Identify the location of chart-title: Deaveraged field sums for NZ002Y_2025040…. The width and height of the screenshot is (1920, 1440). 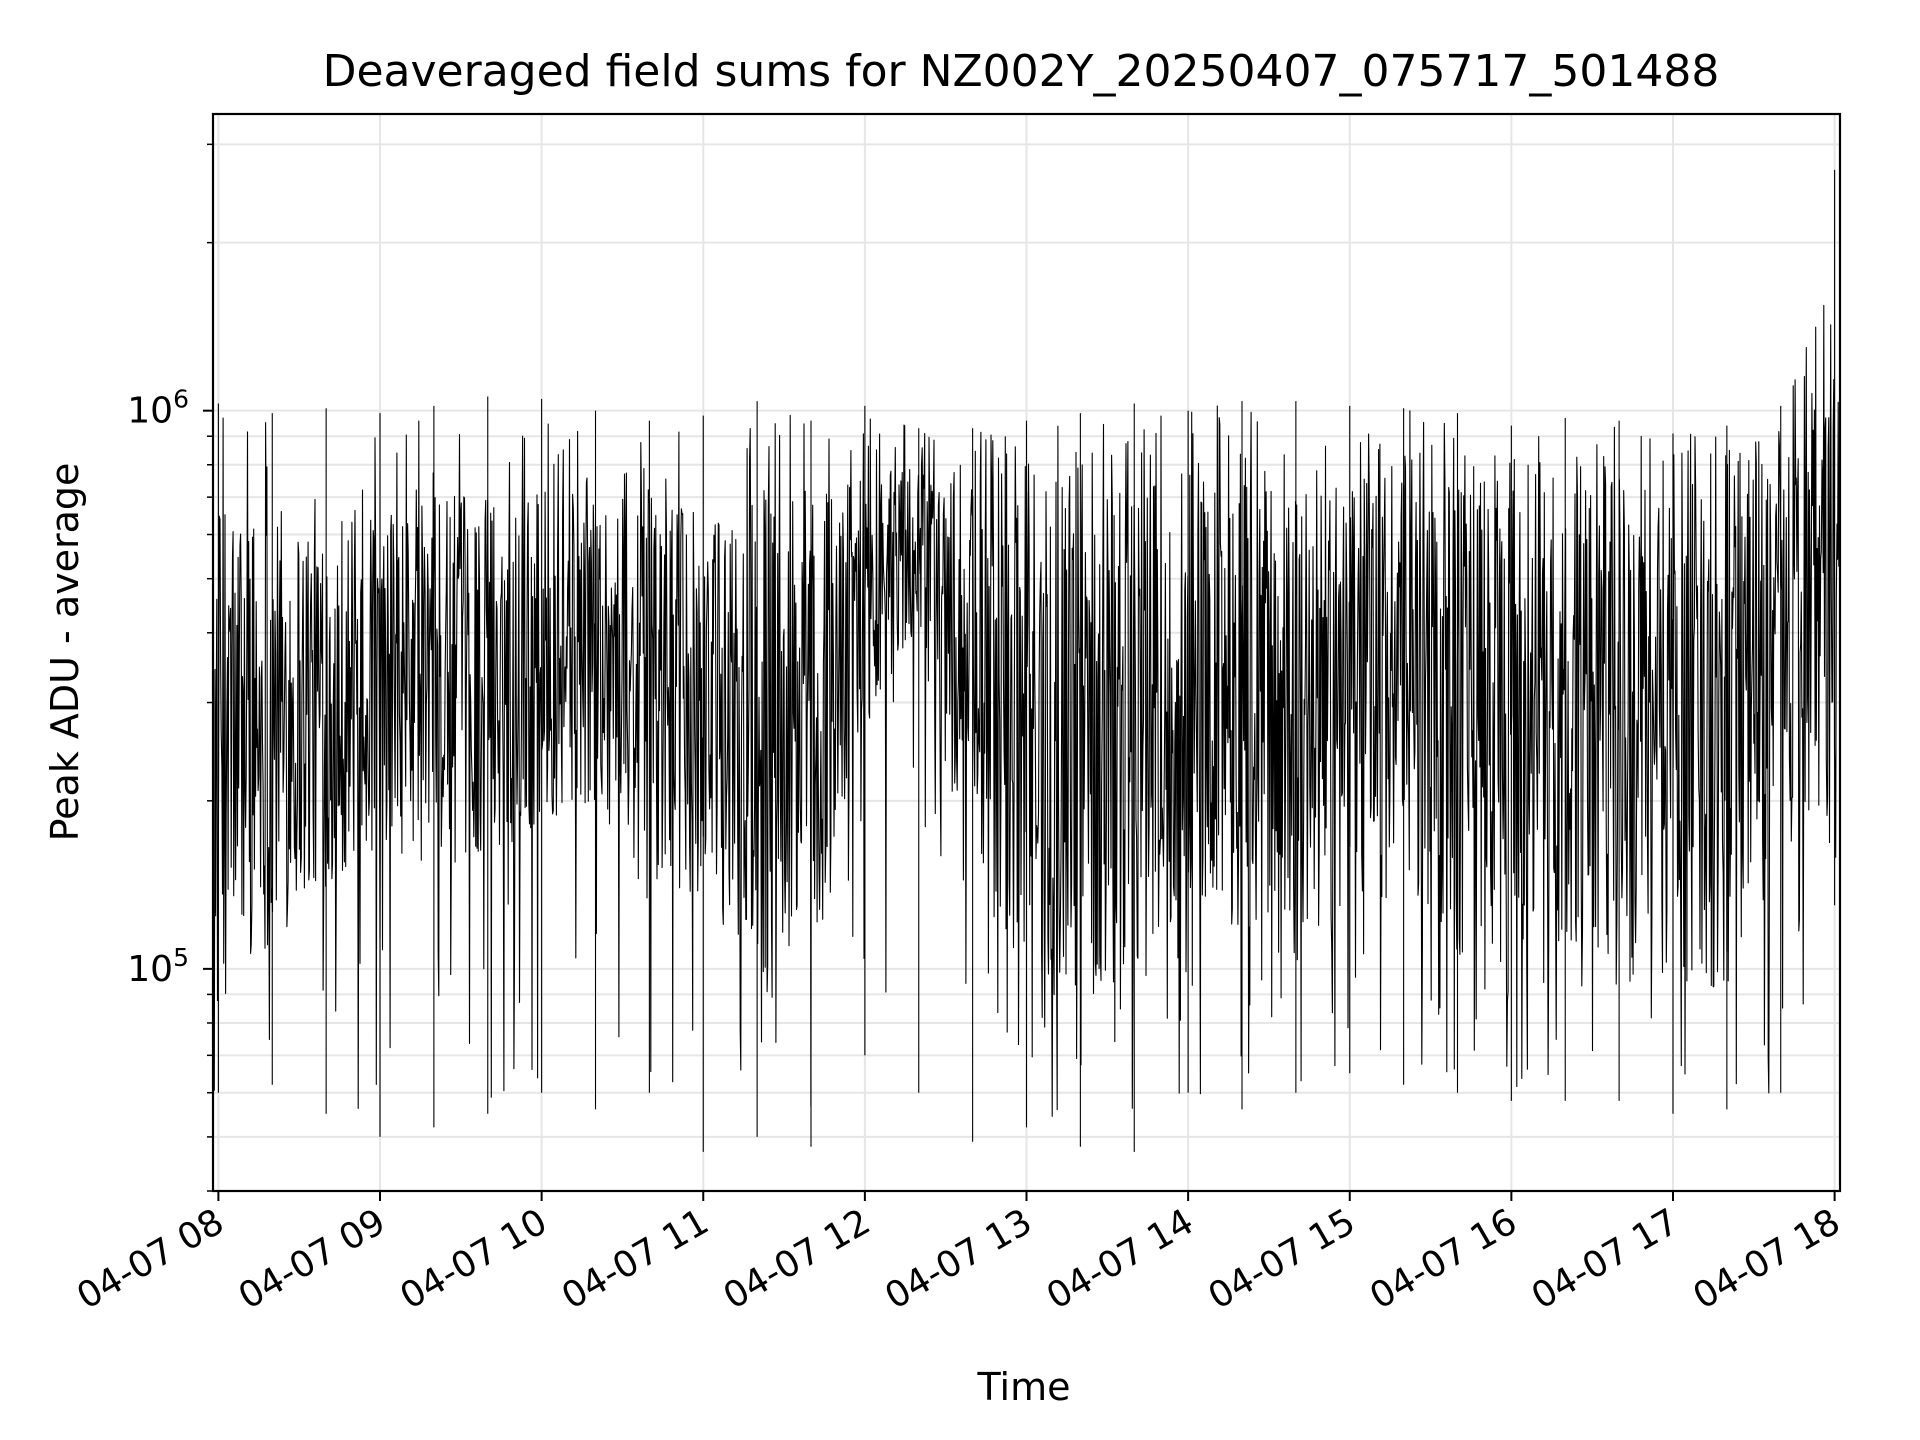
(1021, 71).